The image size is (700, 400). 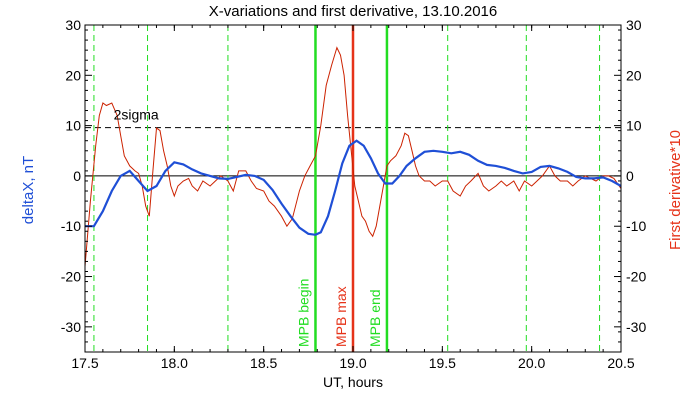 I want to click on y-tick-label-right: 20, so click(x=634, y=75).